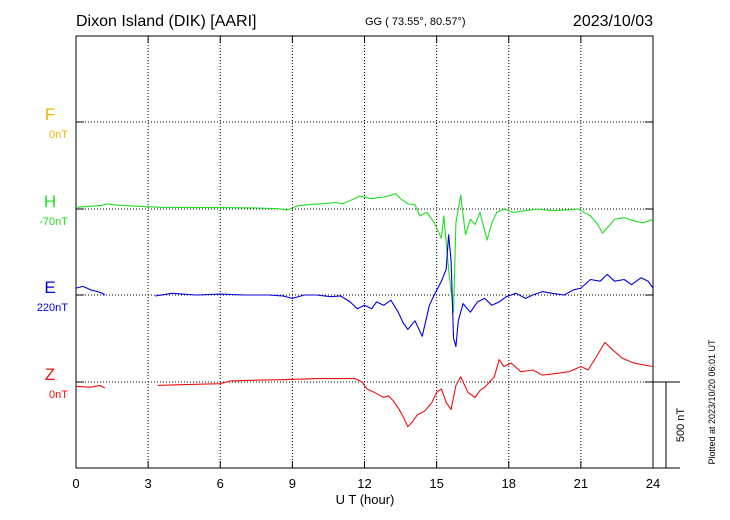  What do you see at coordinates (52, 253) in the screenshot?
I see `channel-labels: F 0nT H -70nT E 220nT Z 0nT` at bounding box center [52, 253].